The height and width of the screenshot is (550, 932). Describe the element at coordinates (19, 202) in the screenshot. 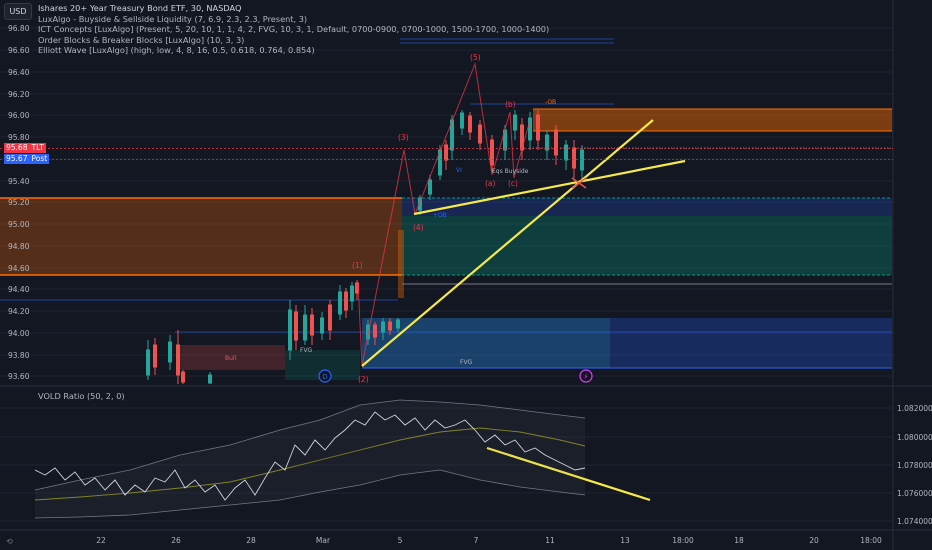

I see `svg-text: 95.20` at that location.